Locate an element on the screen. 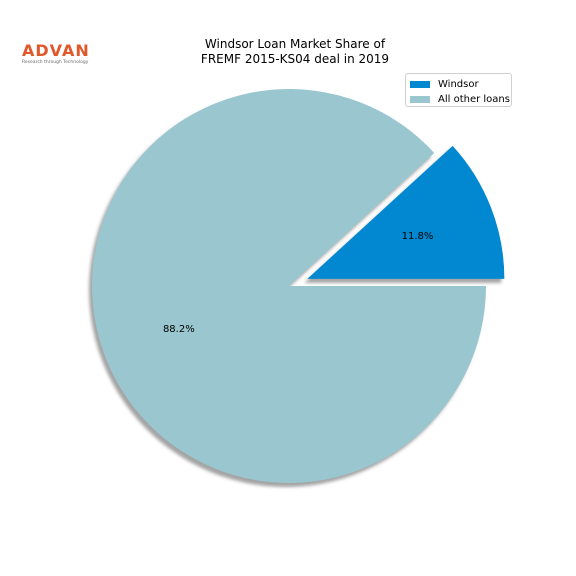 This screenshot has height=576, width=576. label-layer: 11.8% 88.2% is located at coordinates (298, 283).